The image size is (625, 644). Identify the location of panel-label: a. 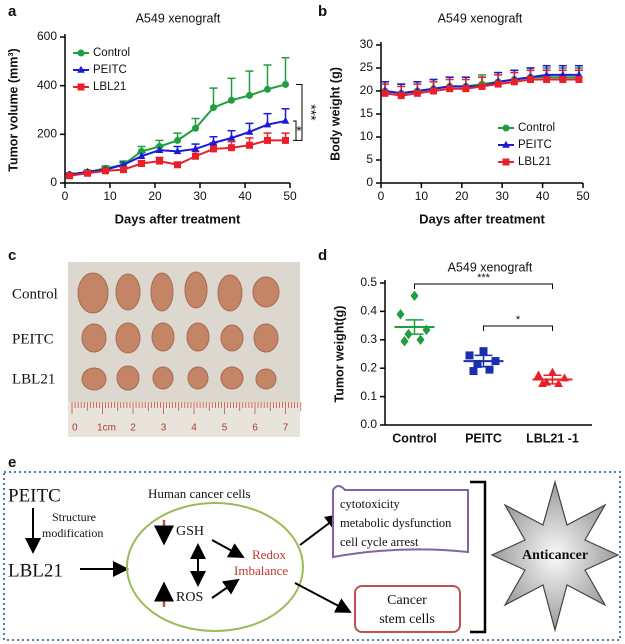
(12, 11).